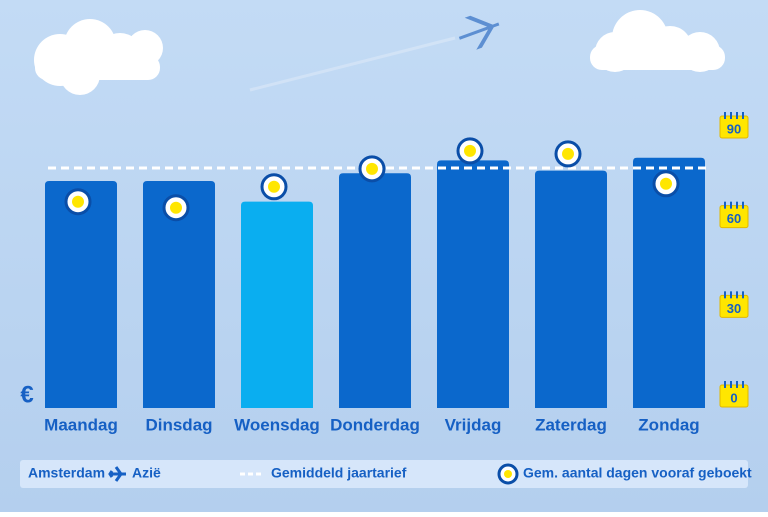  I want to click on x-tick-label: Zondag, so click(668, 424).